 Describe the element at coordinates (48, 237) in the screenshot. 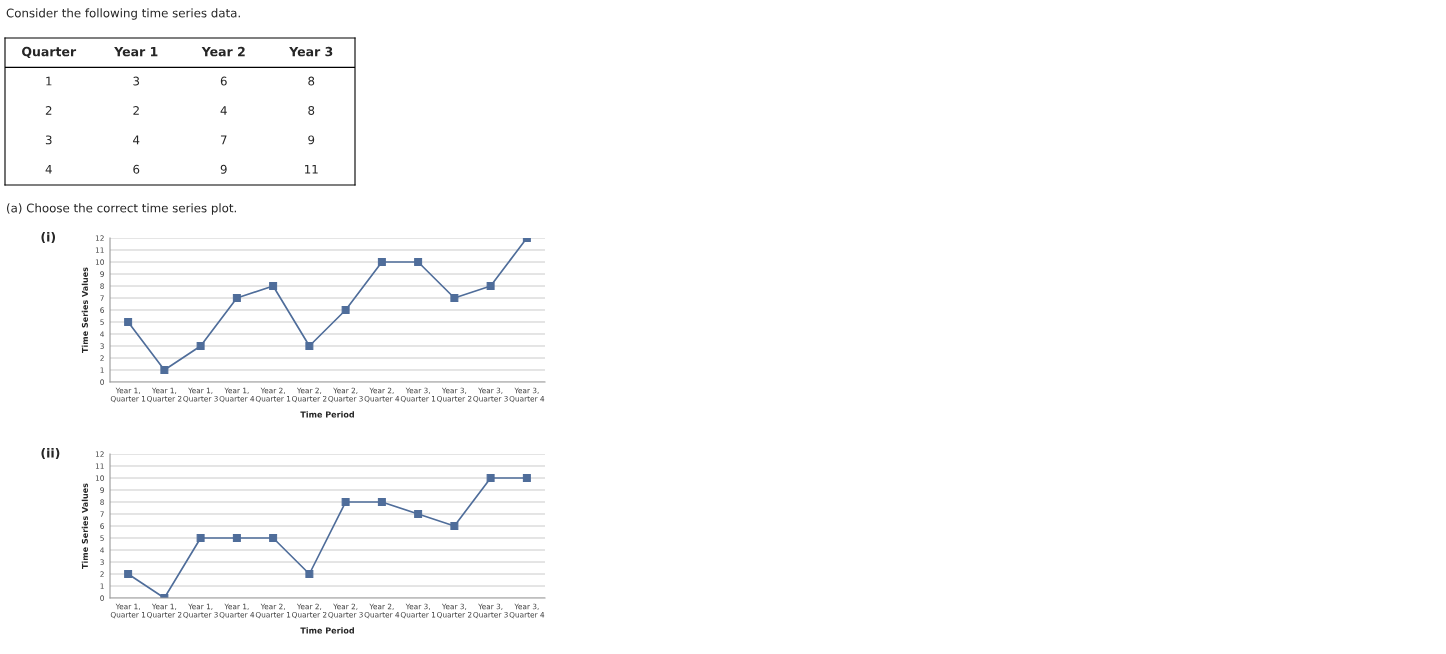

I see `chart-title: (i)` at that location.